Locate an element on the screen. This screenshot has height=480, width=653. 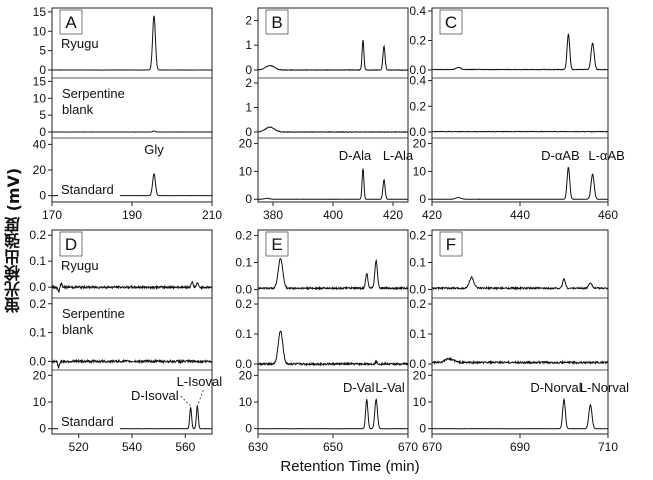
panel-letter: F is located at coordinates (451, 244).